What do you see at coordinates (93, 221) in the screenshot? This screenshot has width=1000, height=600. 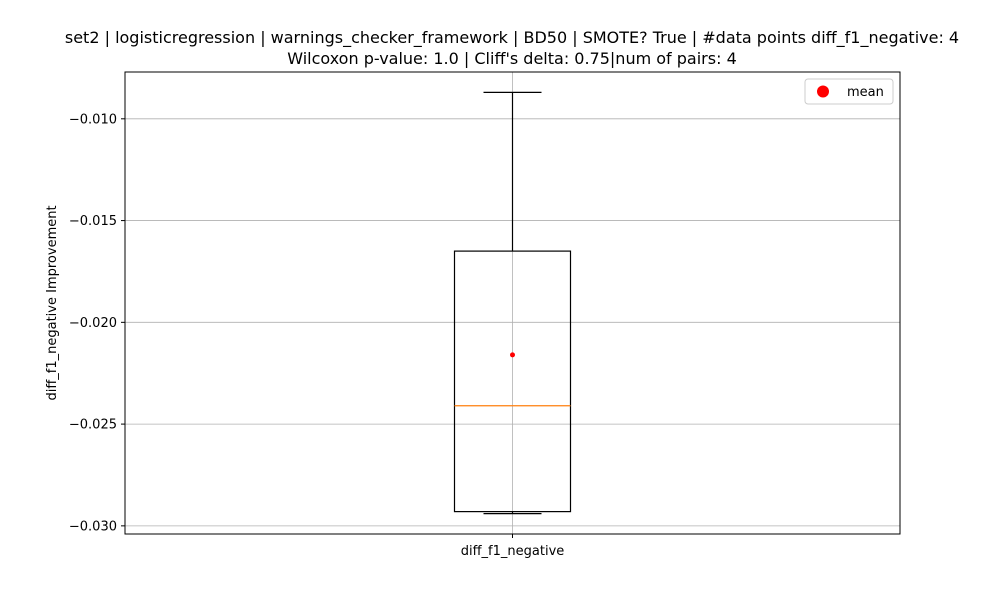 I see `y-tick-label: −0.015` at bounding box center [93, 221].